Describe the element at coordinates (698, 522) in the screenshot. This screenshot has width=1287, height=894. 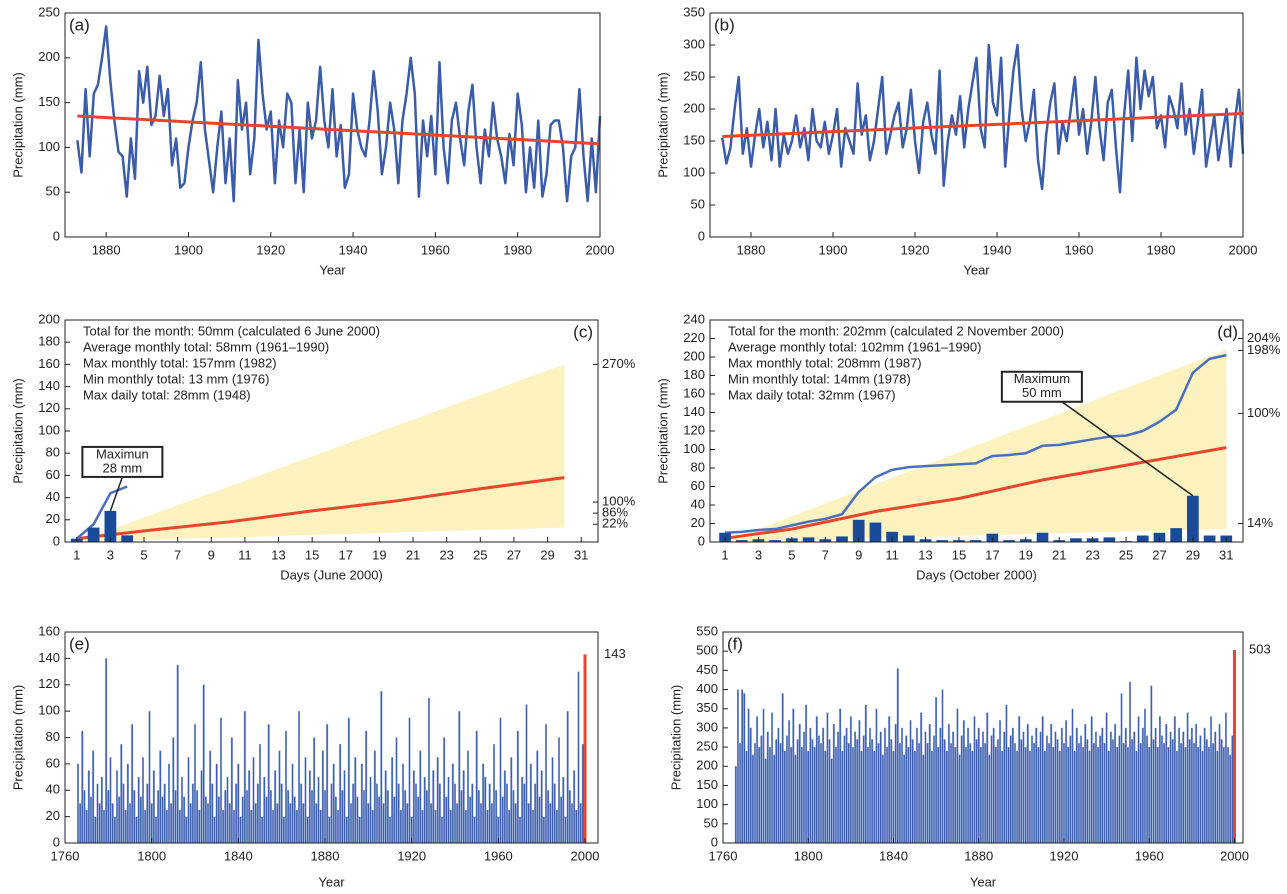
I see `y-tick-label: 20` at that location.